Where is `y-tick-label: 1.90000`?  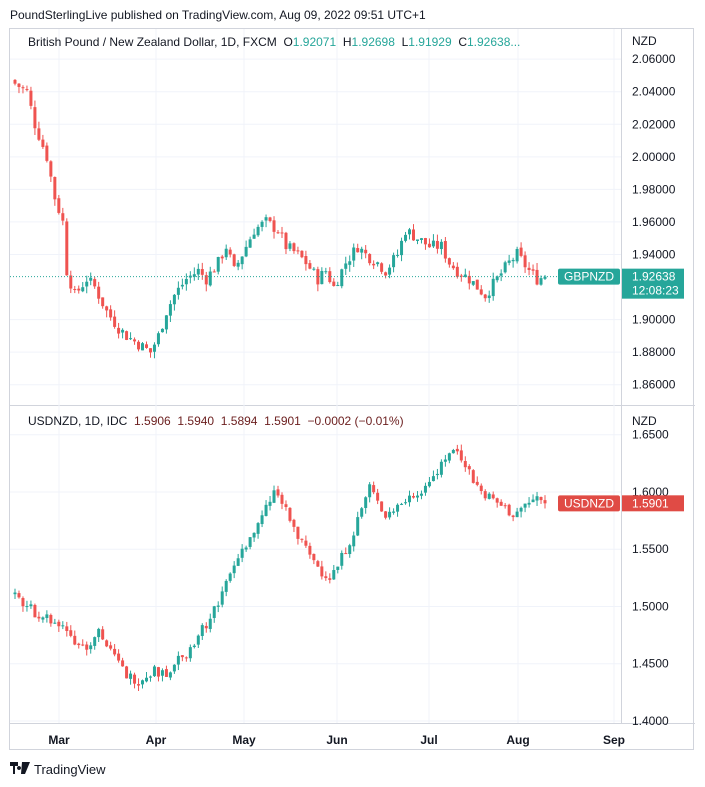
y-tick-label: 1.90000 is located at coordinates (654, 320).